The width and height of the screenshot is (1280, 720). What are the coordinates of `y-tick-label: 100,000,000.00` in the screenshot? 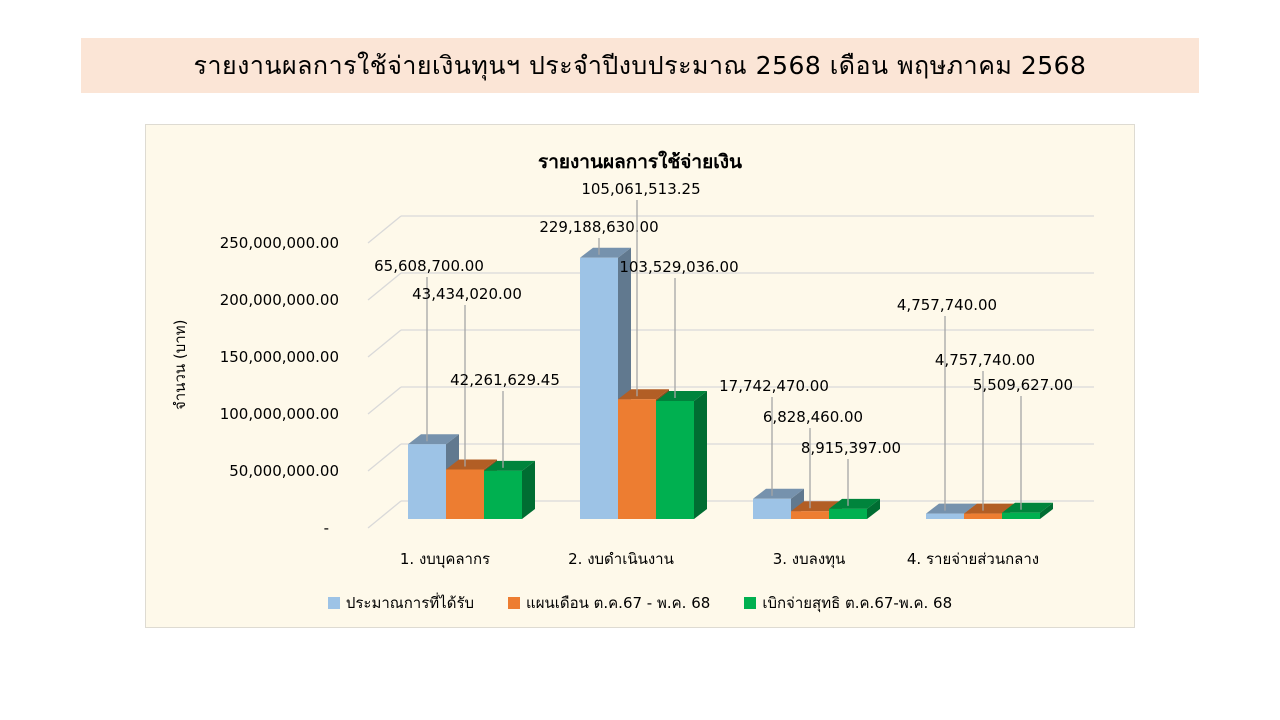 It's located at (279, 414).